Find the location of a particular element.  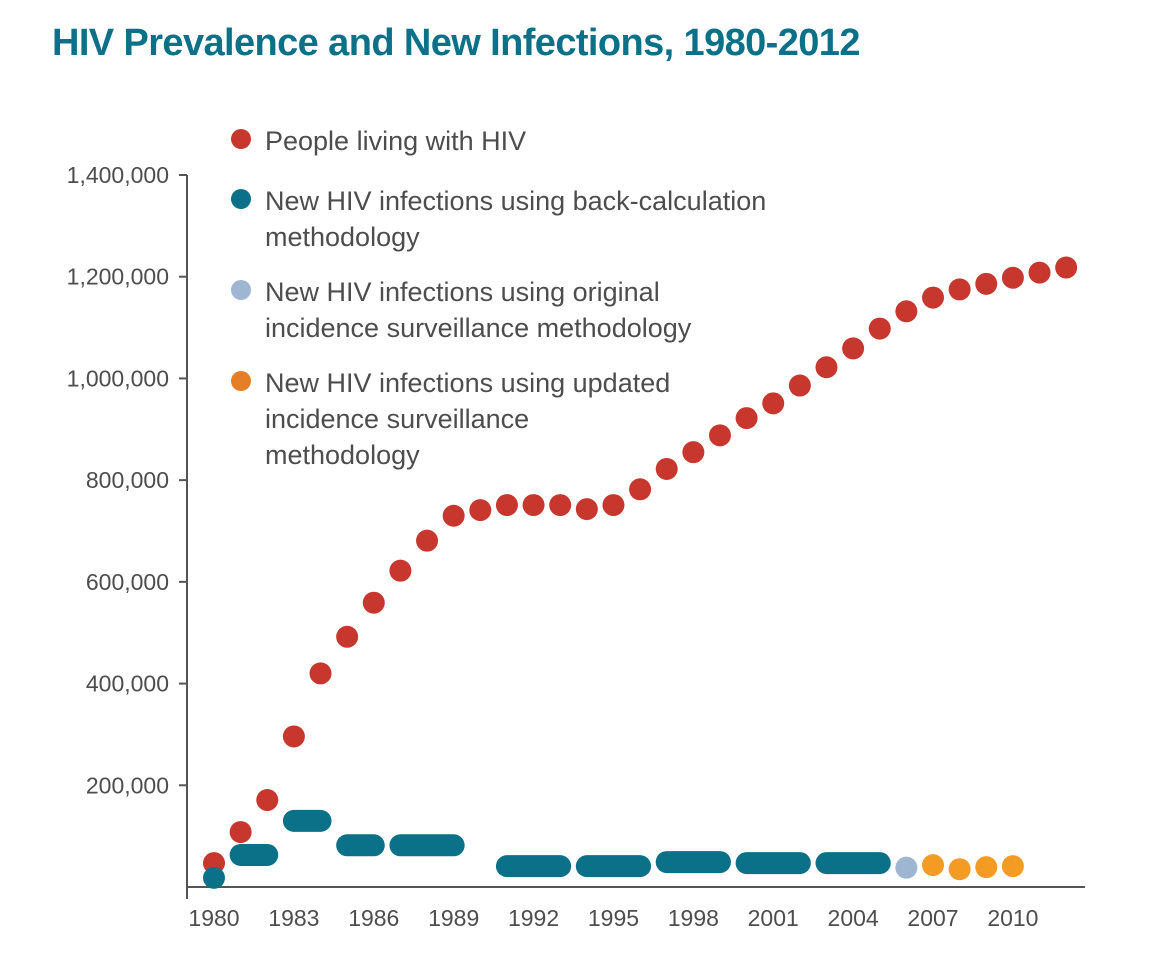

y-tick-label: 1,400,000 is located at coordinates (118, 175).